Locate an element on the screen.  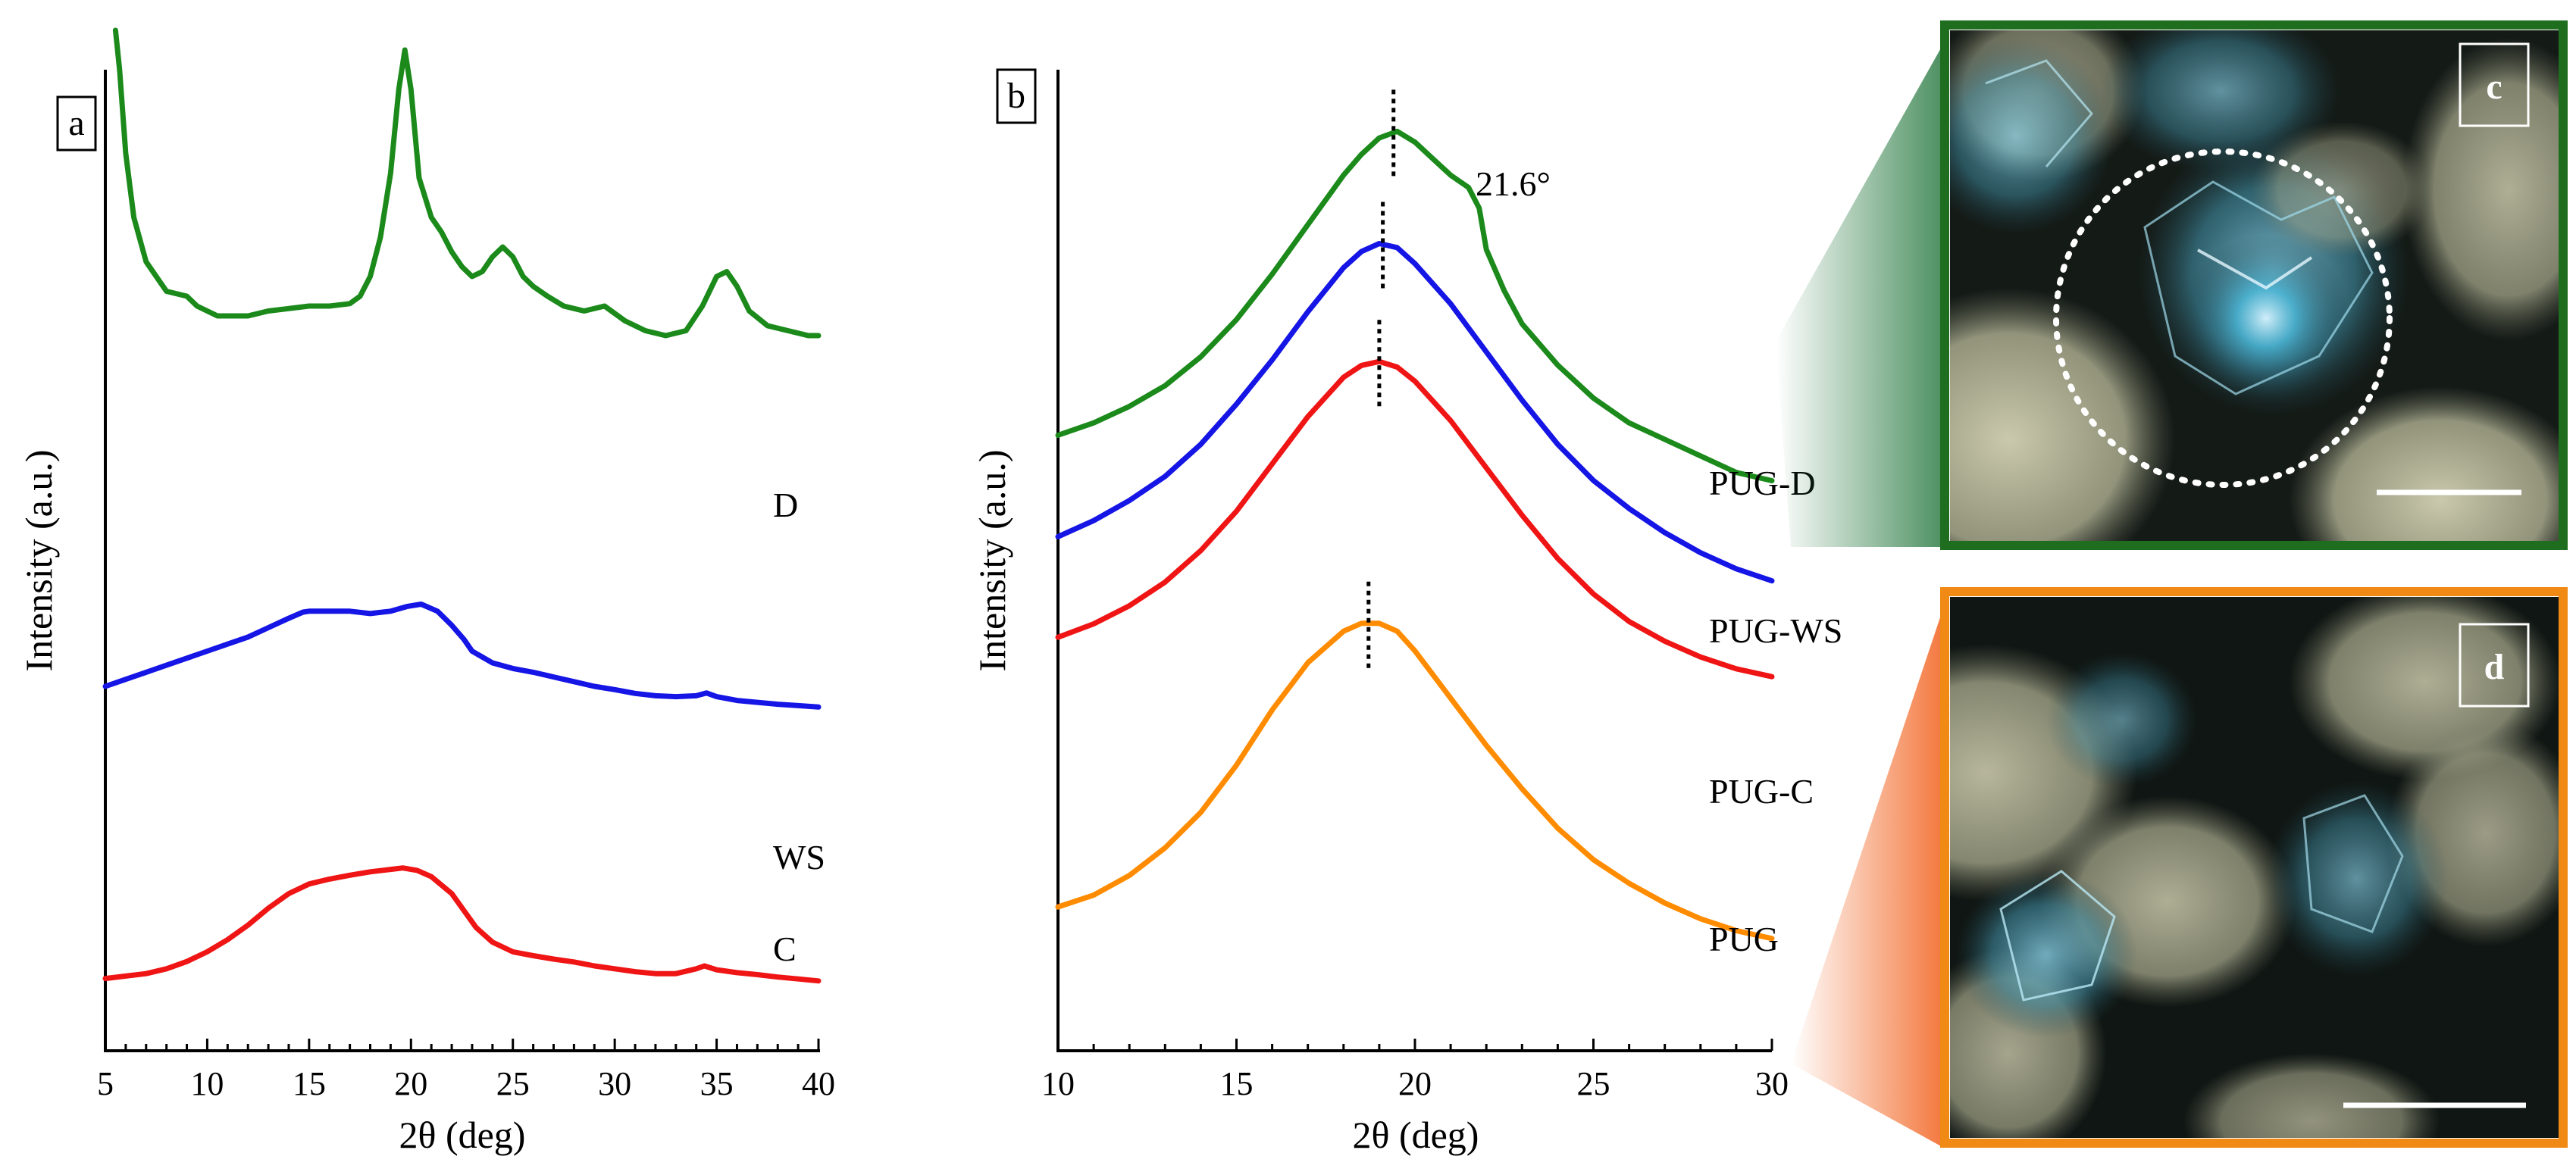
series-label-ws: WS is located at coordinates (799, 858).